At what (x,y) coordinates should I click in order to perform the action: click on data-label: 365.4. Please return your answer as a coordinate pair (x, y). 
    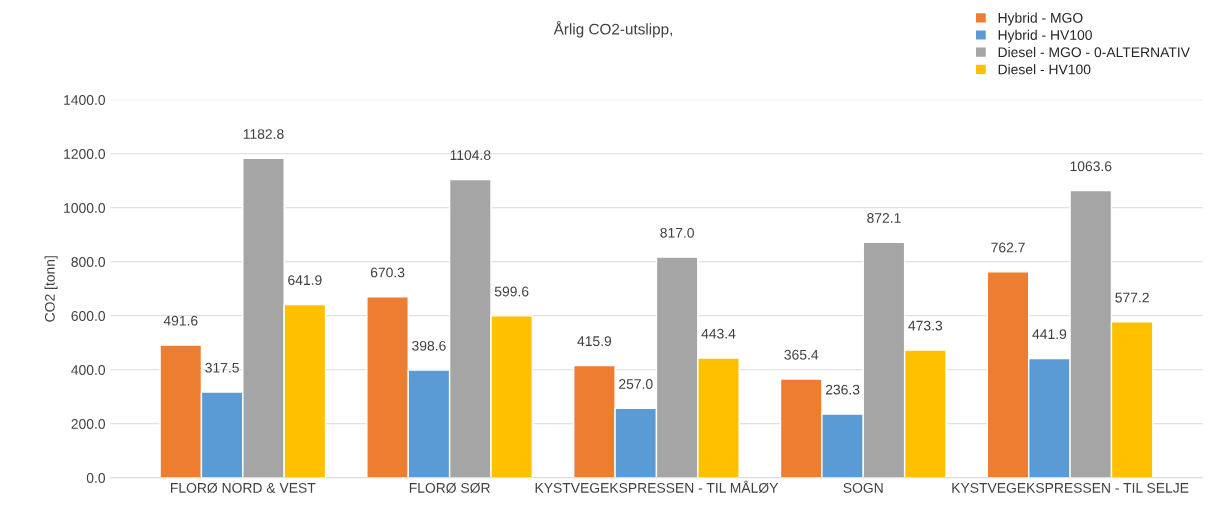
    Looking at the image, I should click on (801, 354).